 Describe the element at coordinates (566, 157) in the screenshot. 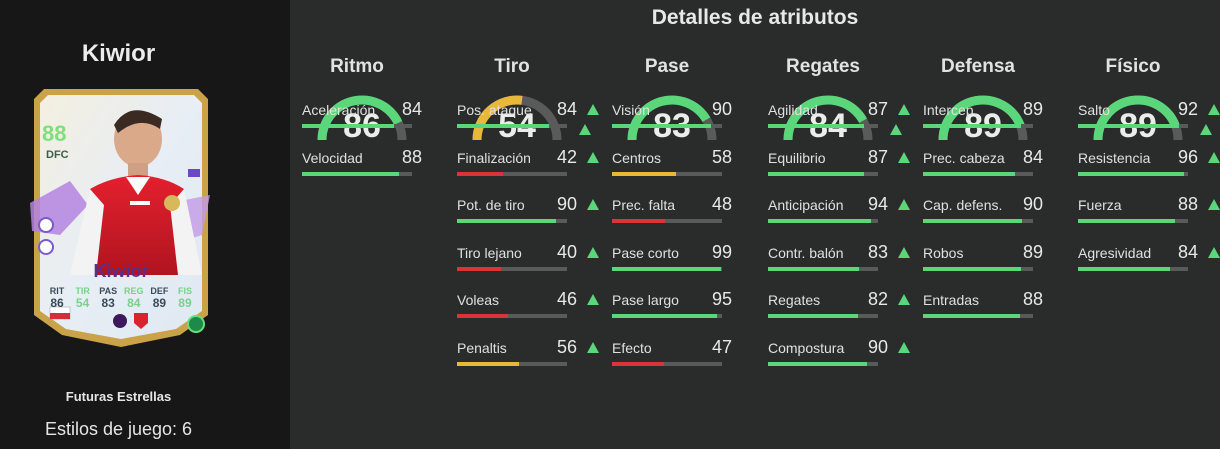

I see `attribute-value: 42` at that location.